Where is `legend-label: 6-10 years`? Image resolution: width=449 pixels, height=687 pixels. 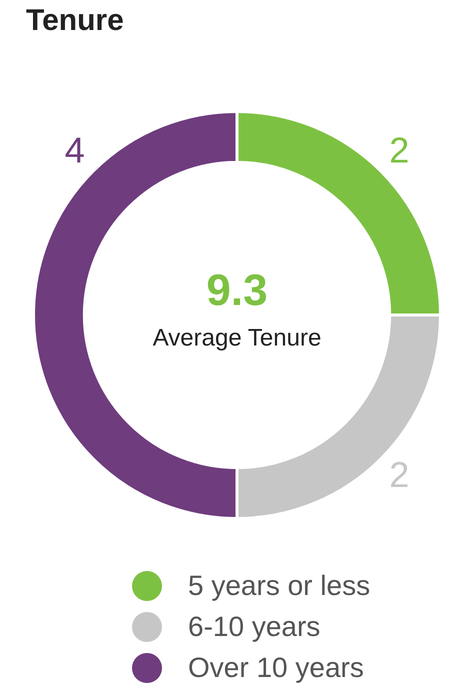
legend-label: 6-10 years is located at coordinates (254, 626).